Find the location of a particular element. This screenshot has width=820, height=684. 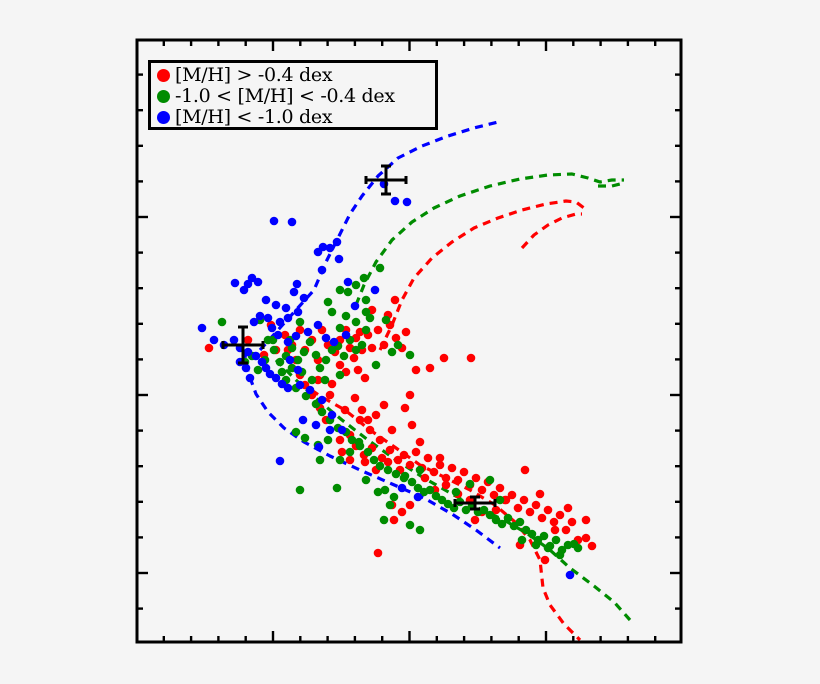

legend-label: [M/H] > -0.4 dex is located at coordinates (254, 75).